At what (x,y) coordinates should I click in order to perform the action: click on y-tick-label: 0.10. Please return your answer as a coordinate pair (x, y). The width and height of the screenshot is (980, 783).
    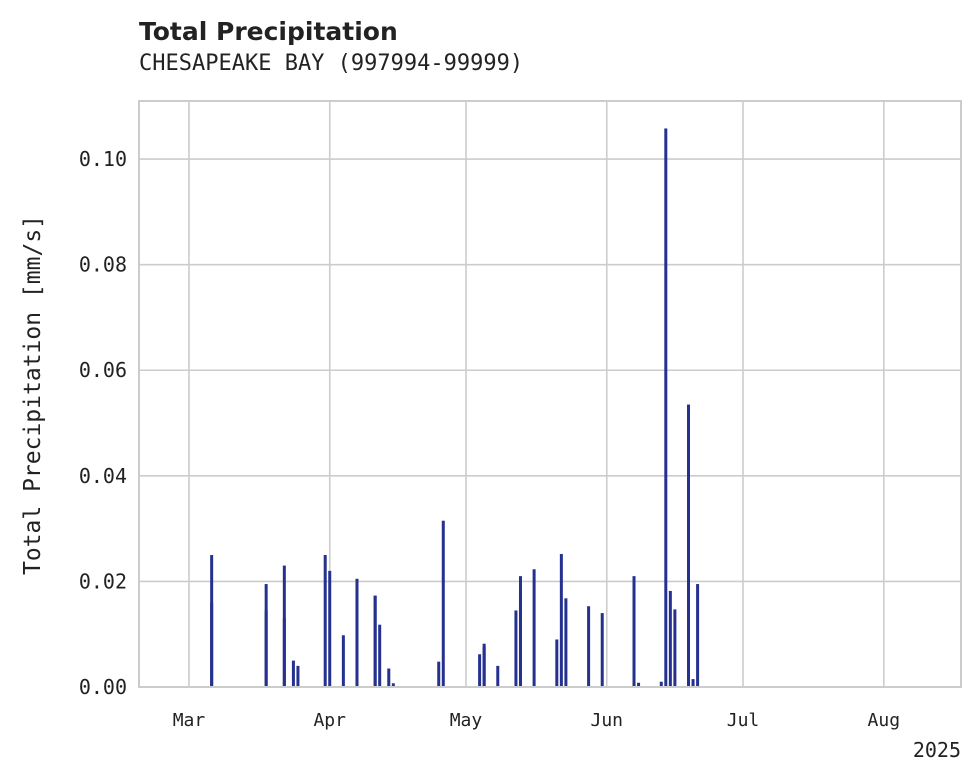
    Looking at the image, I should click on (103, 159).